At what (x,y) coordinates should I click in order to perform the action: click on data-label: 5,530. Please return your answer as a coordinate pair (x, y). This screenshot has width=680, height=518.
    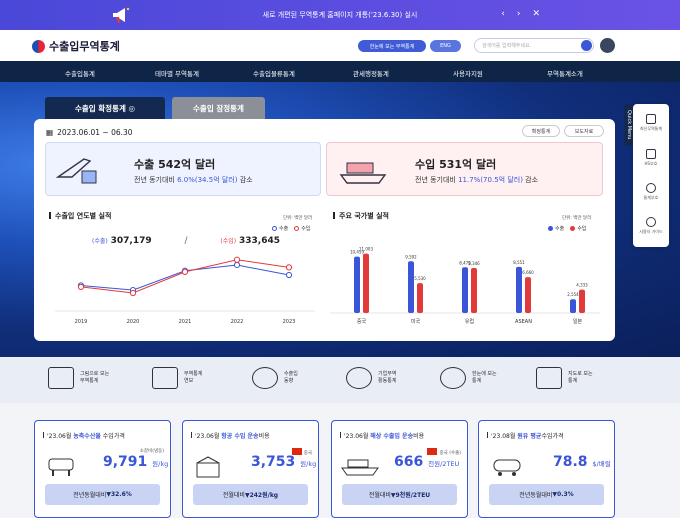
    Looking at the image, I should click on (420, 278).